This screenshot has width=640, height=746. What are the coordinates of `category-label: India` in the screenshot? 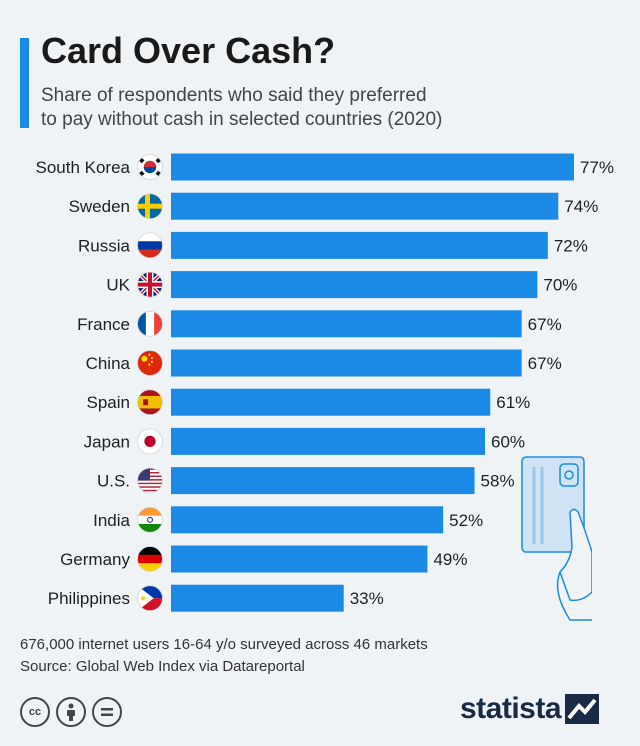 It's located at (111, 520).